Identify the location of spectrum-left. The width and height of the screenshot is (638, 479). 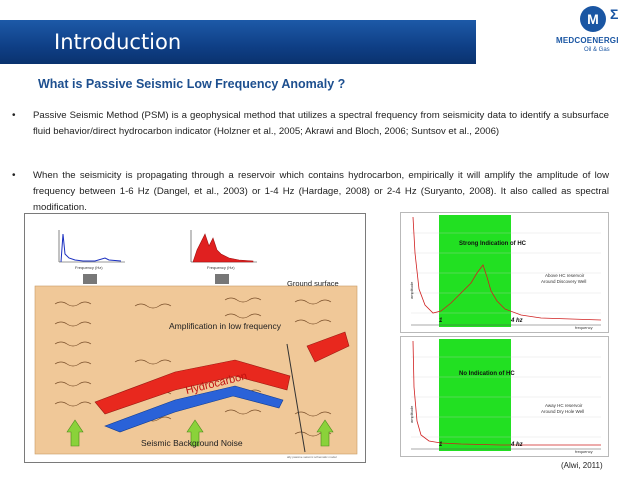
(91, 246).